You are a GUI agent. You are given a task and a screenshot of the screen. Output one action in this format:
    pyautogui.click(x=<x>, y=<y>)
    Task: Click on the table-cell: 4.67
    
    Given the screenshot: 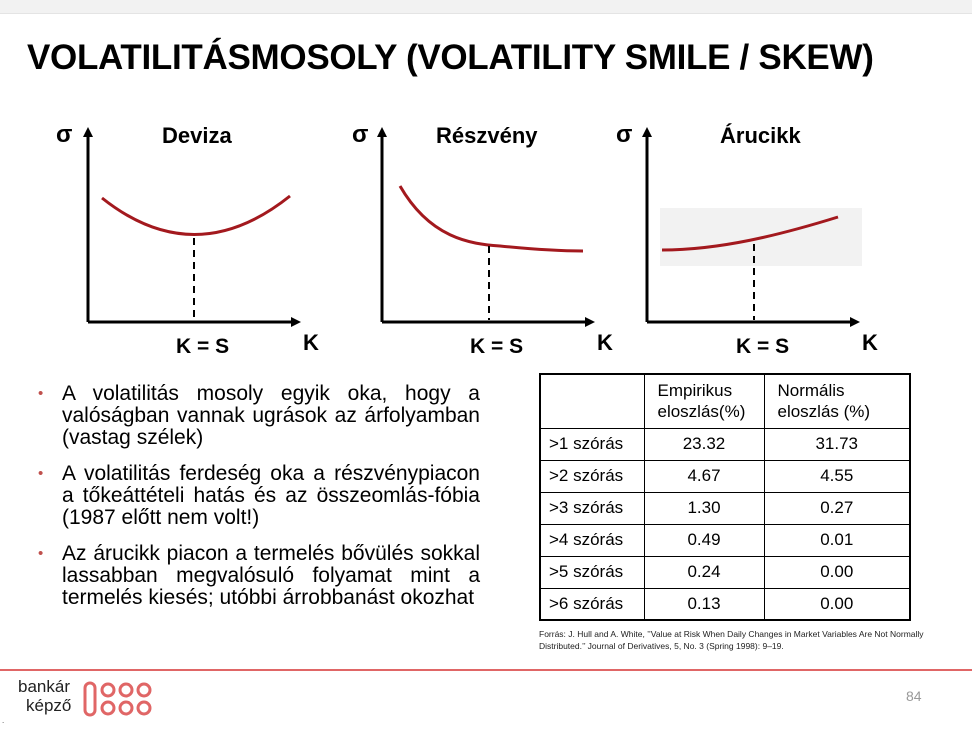 What is the action you would take?
    pyautogui.click(x=704, y=476)
    